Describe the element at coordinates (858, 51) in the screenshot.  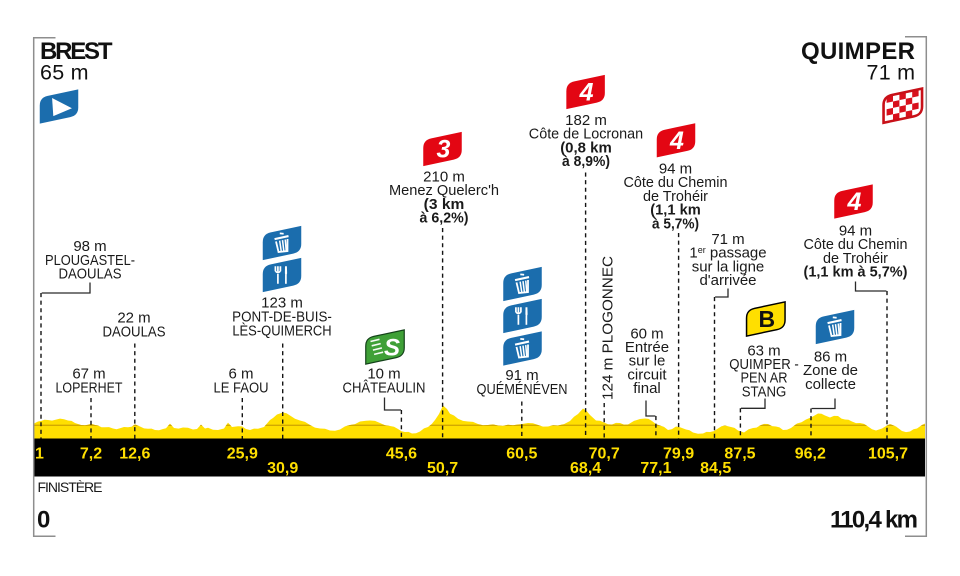
I see `svg-text: QUIMPER` at that location.